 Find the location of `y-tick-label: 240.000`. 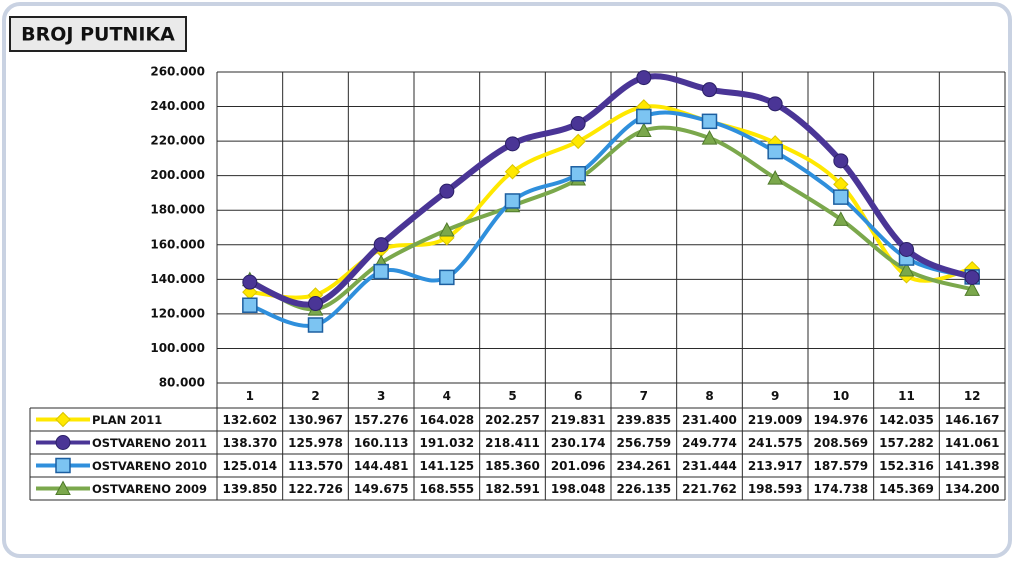

y-tick-label: 240.000 is located at coordinates (177, 106).